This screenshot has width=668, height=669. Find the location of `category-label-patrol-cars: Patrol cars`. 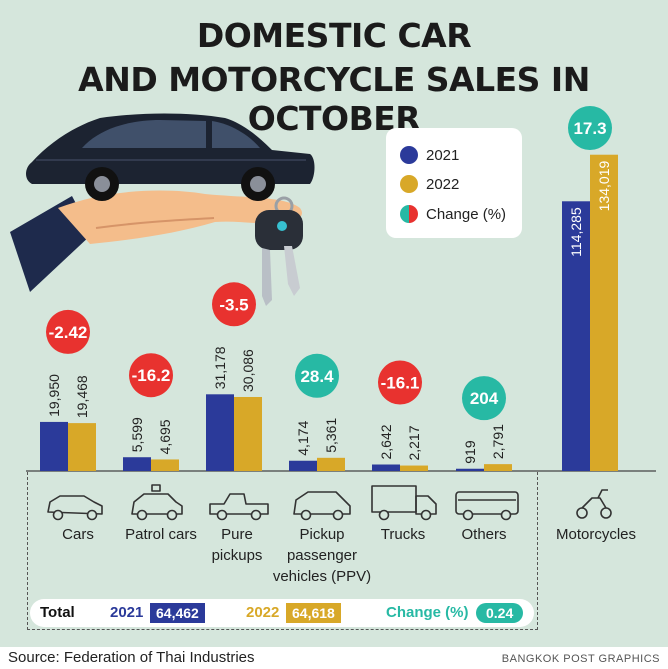

category-label-patrol-cars: Patrol cars is located at coordinates (161, 534).